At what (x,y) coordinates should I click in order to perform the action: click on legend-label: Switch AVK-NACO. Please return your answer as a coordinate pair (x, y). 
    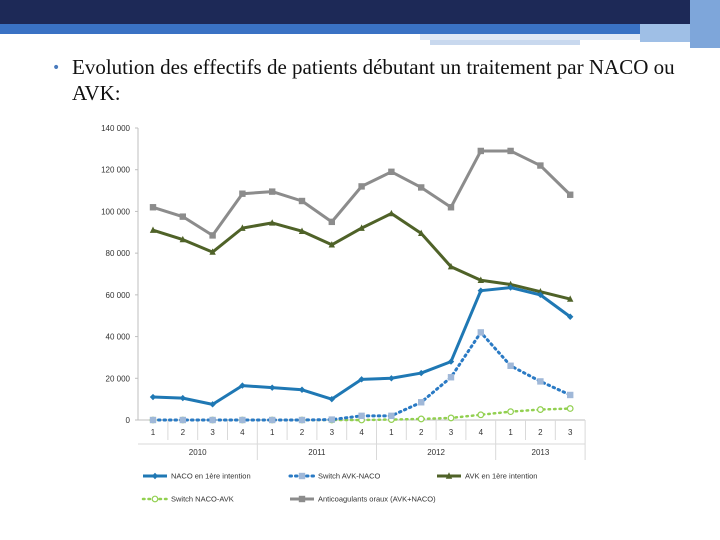
    Looking at the image, I should click on (349, 476).